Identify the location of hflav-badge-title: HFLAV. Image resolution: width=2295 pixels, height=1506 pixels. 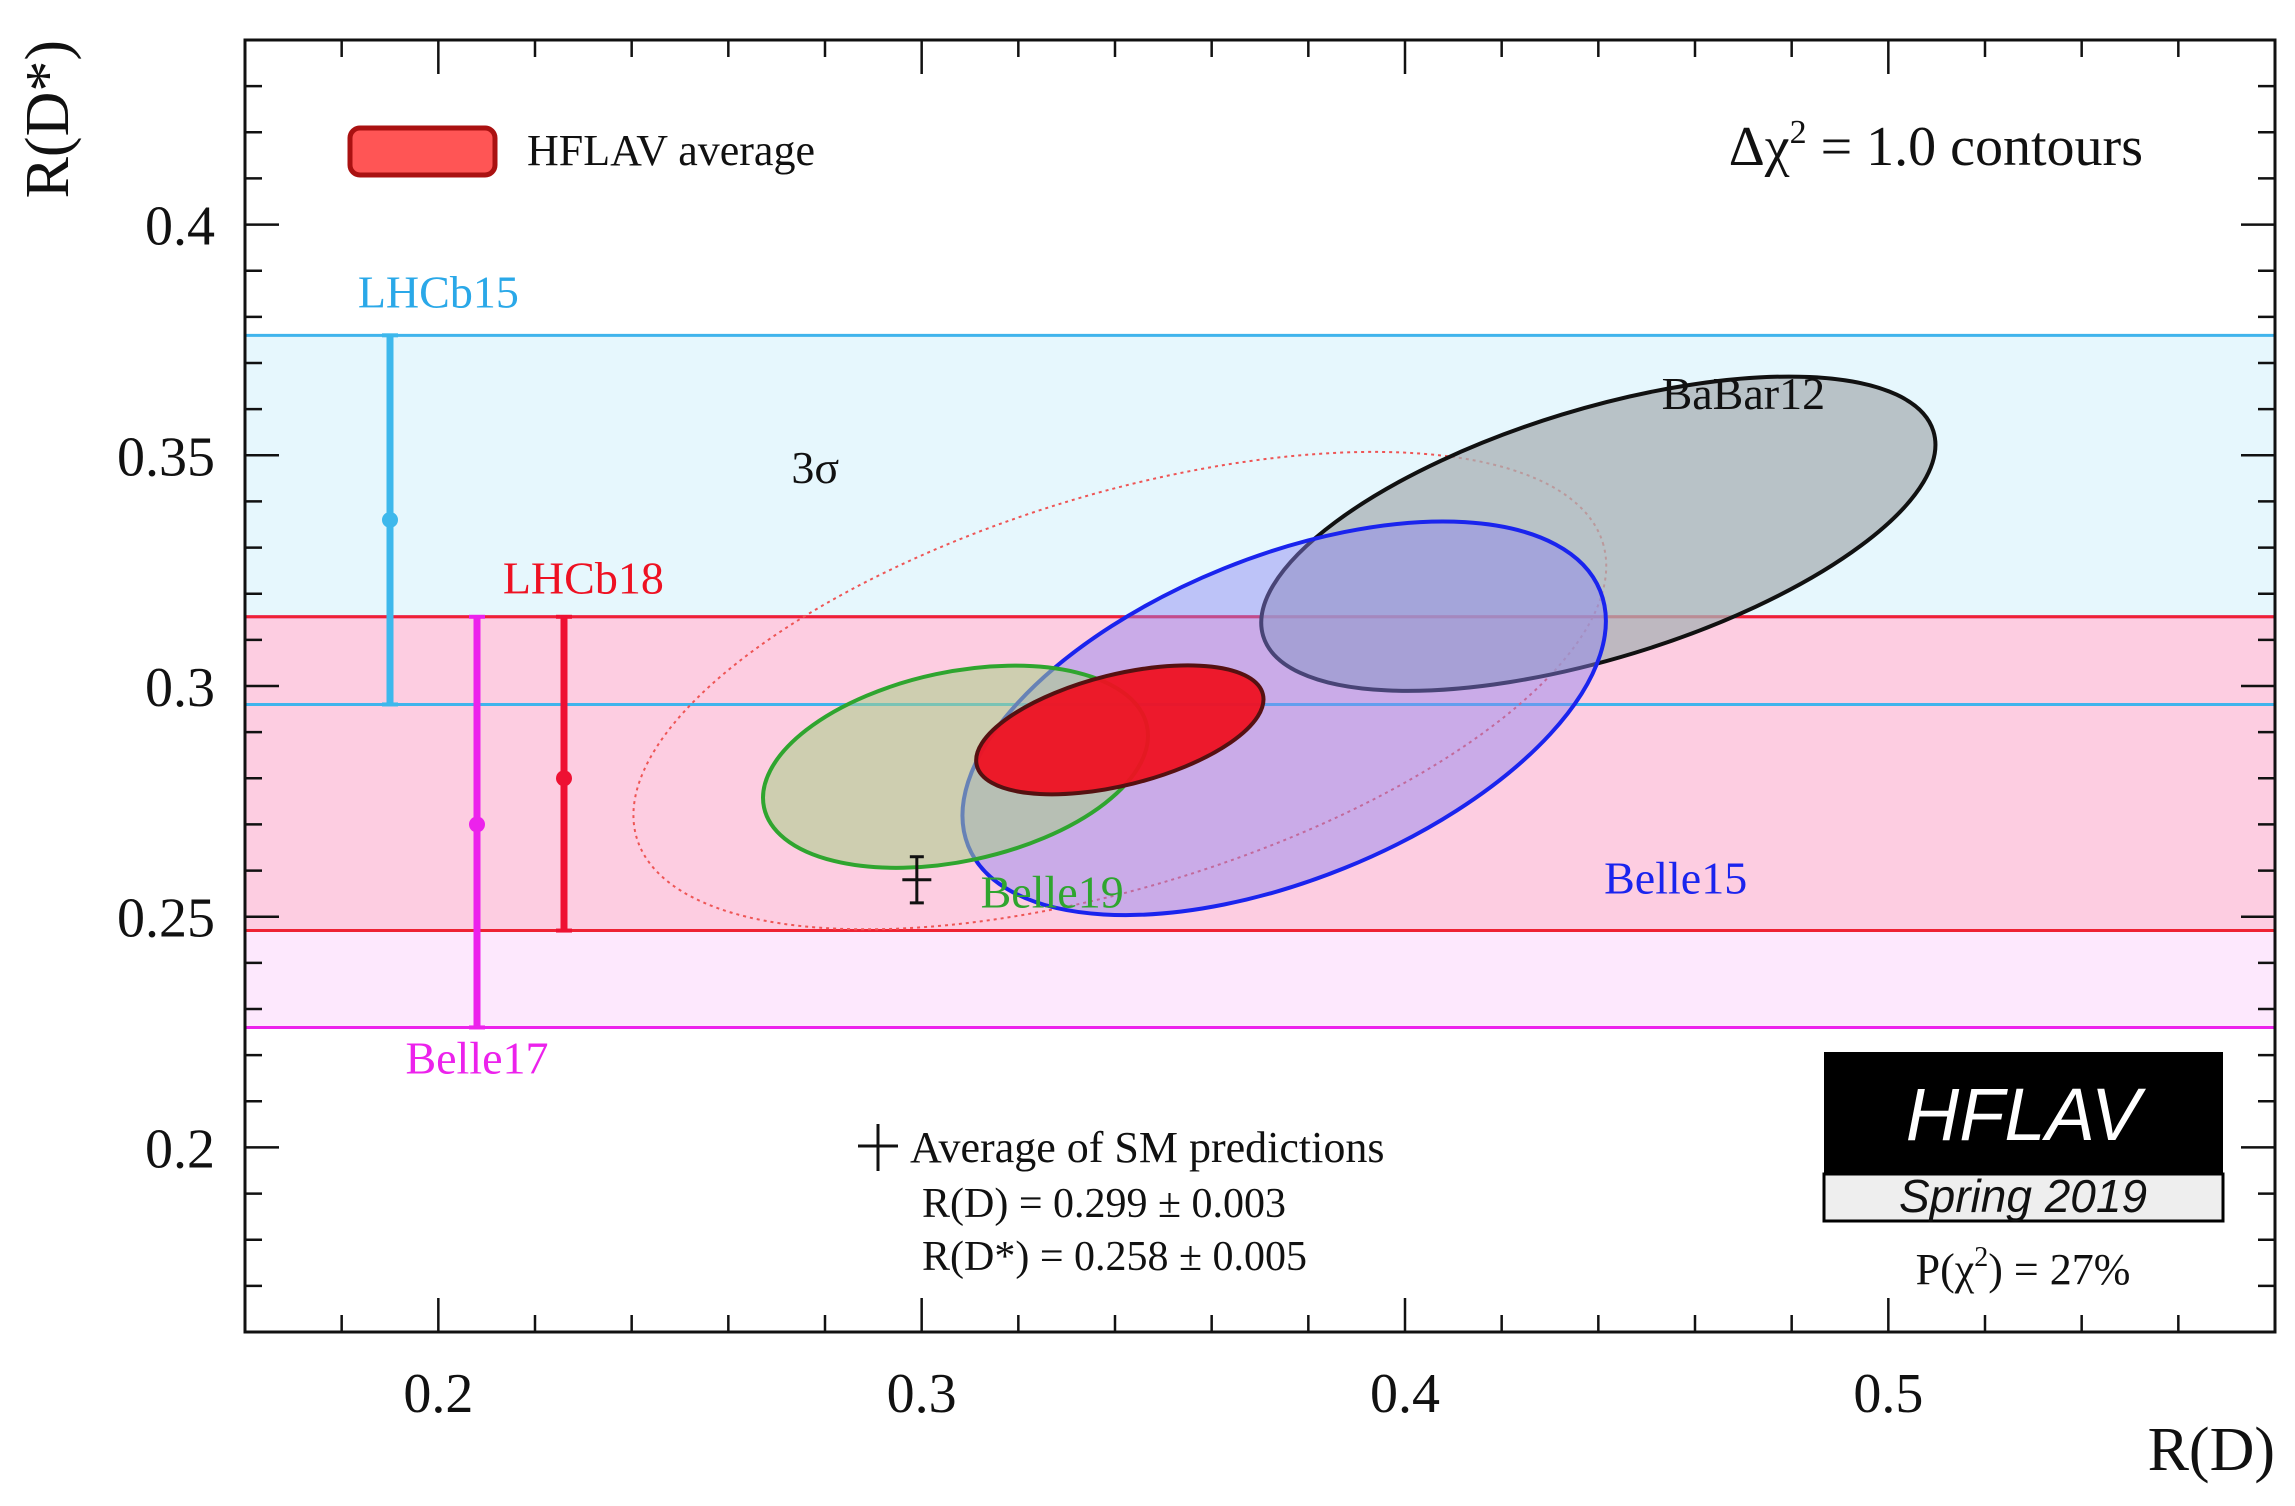
(2026, 1114).